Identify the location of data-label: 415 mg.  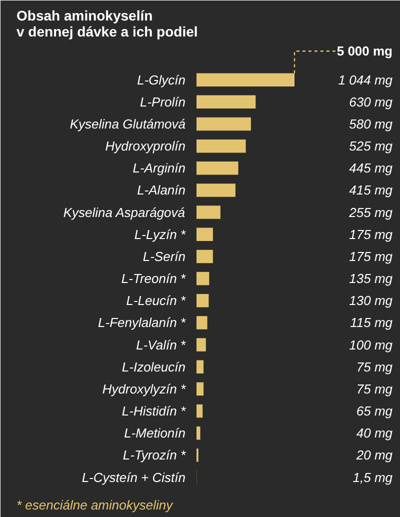
(371, 190).